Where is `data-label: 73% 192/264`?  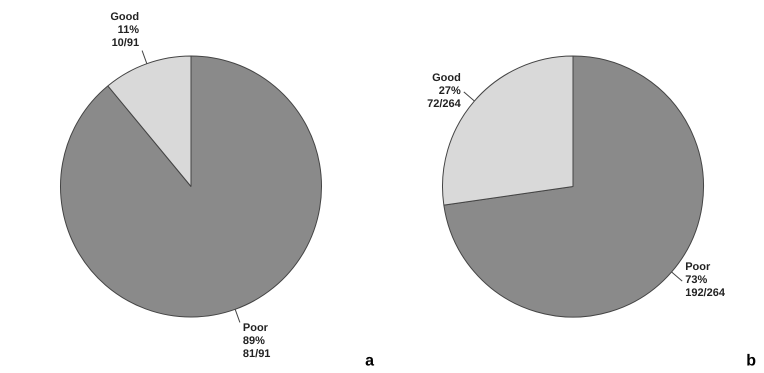
data-label: 73% 192/264 is located at coordinates (705, 287).